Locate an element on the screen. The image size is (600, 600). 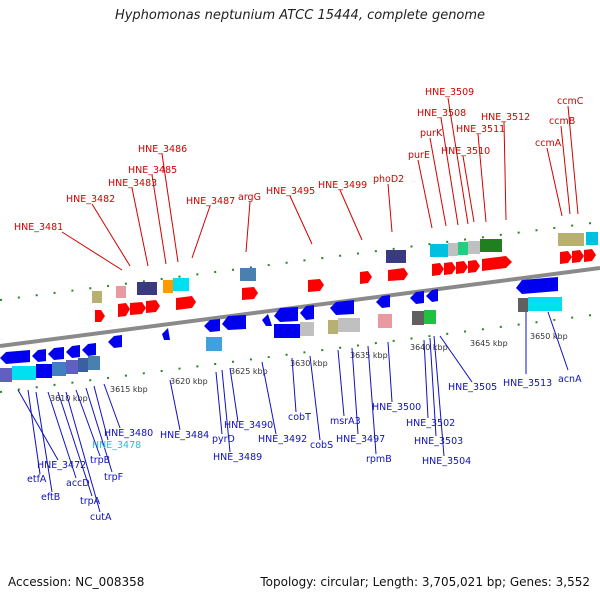
gene-label: HNE_3502 is located at coordinates (430, 423).